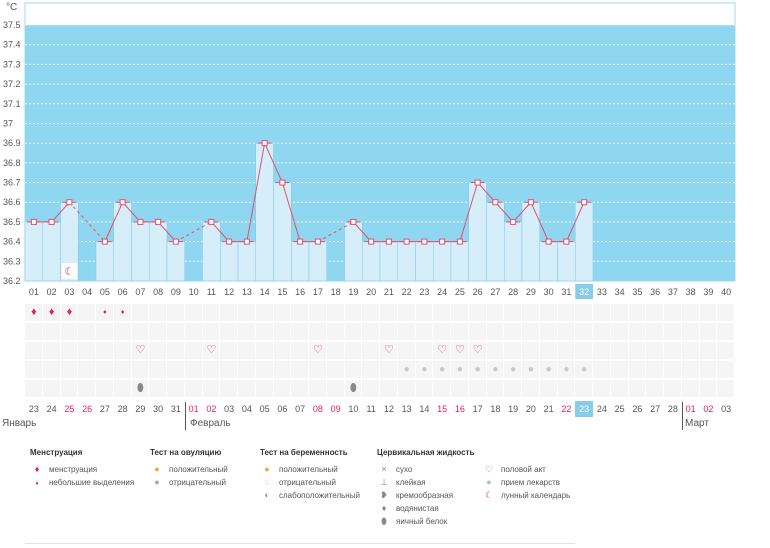 The width and height of the screenshot is (770, 548). I want to click on calendar-date: 26, so click(637, 409).